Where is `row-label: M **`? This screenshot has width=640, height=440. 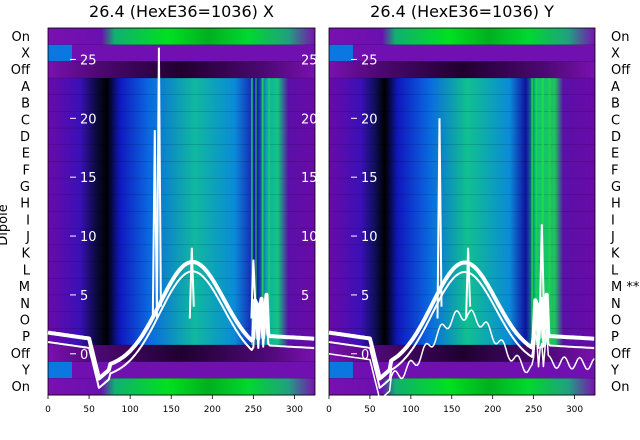
row-label: M ** is located at coordinates (625, 287).